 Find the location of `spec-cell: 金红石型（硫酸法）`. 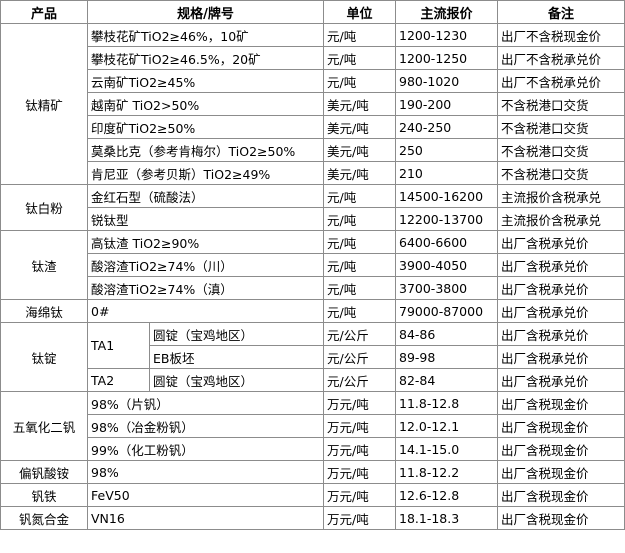

spec-cell: 金红石型（硫酸法） is located at coordinates (205, 196).